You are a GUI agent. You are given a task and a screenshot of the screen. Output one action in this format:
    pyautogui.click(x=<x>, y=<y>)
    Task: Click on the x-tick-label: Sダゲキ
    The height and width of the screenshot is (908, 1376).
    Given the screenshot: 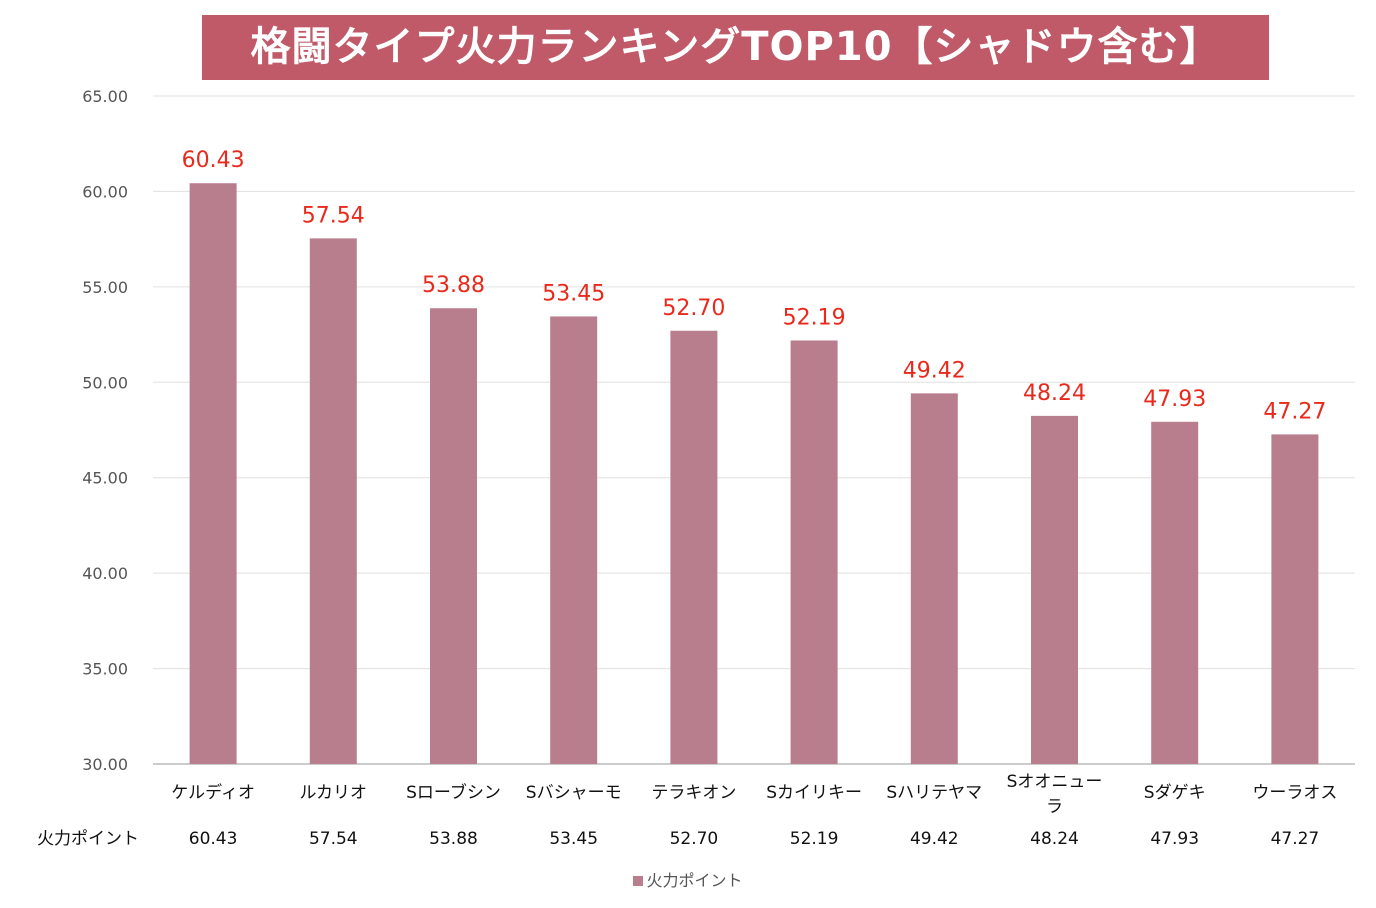 What is the action you would take?
    pyautogui.click(x=1175, y=793)
    